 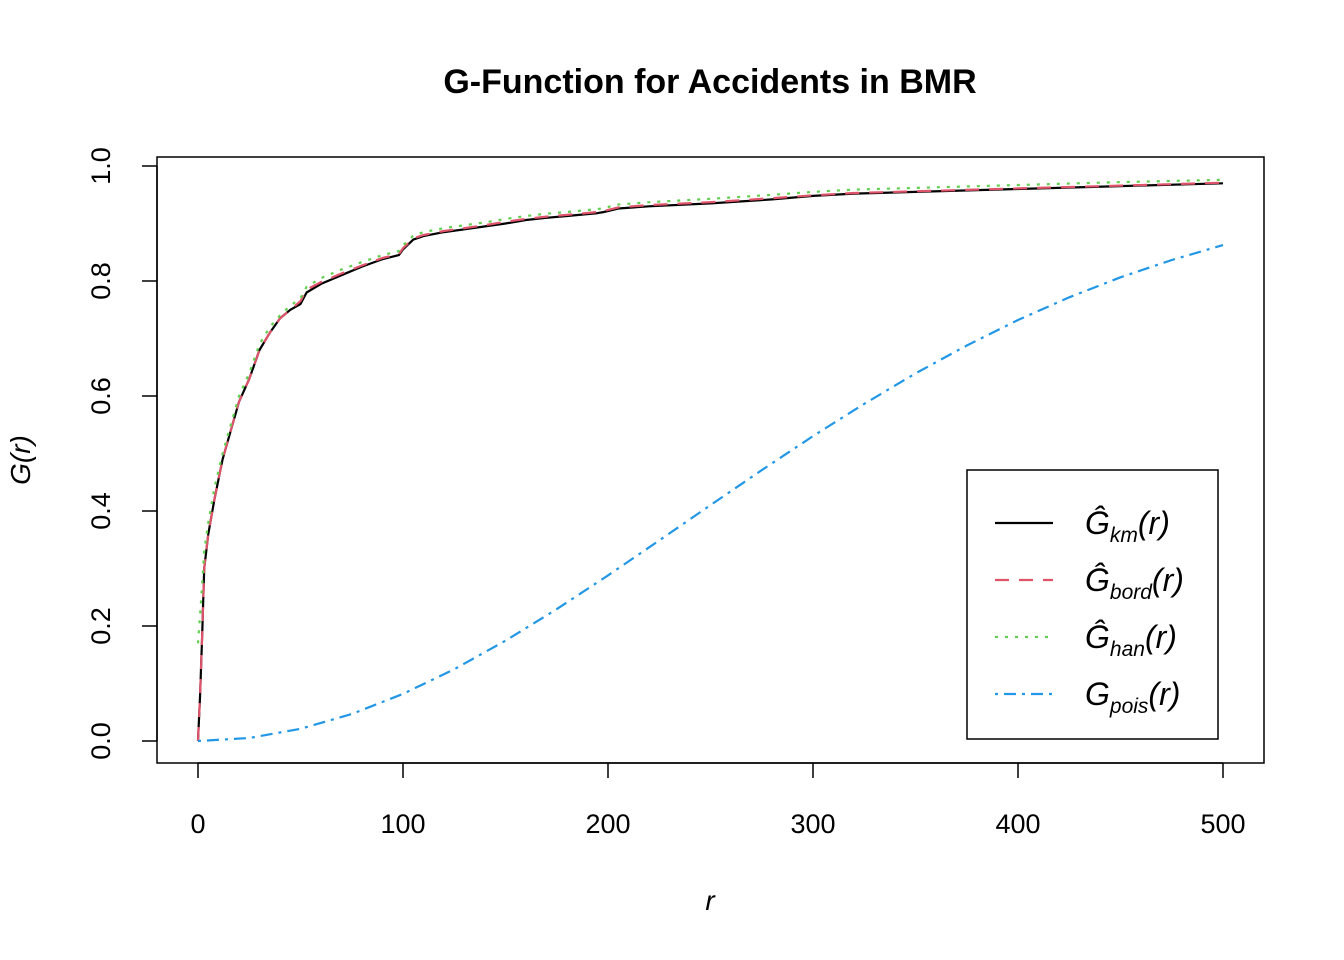 I want to click on y-axis: 0.0 0.2 0.4 0.6 0.8 1.0, so click(x=122, y=453).